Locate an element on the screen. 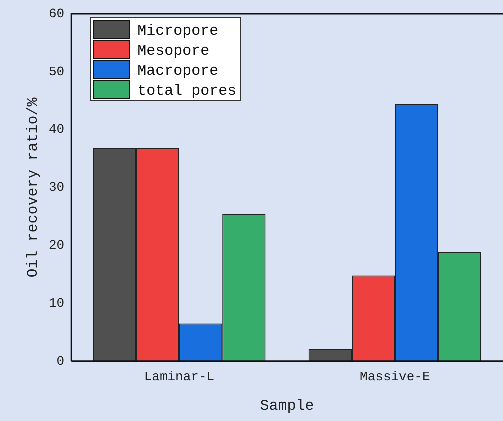 Image resolution: width=503 pixels, height=421 pixels. x-tick-label: Laminar-L is located at coordinates (179, 377).